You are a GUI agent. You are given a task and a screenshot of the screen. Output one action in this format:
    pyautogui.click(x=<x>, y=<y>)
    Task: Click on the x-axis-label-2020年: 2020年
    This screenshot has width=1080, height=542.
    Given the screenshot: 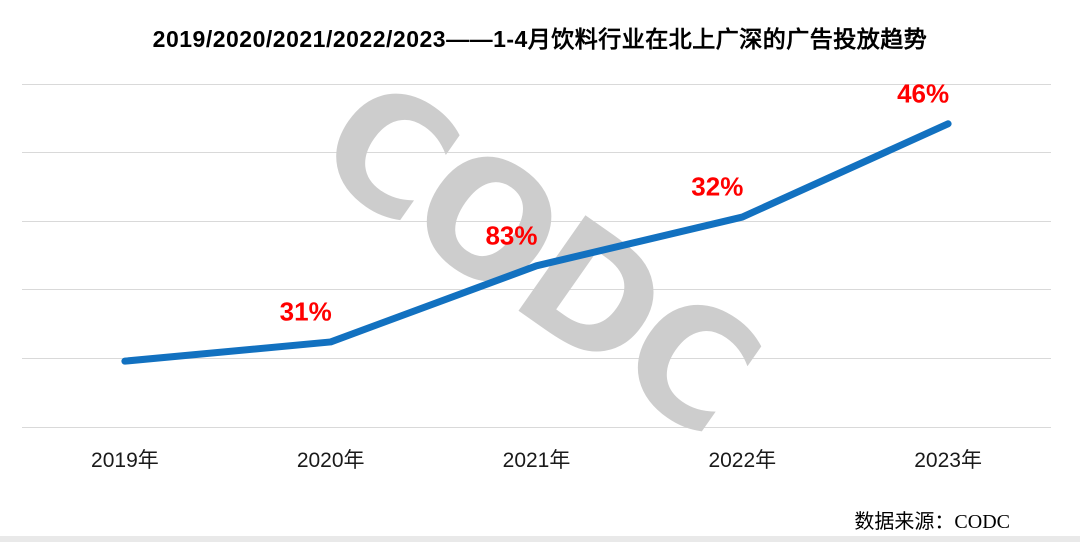 What is the action you would take?
    pyautogui.click(x=330, y=460)
    